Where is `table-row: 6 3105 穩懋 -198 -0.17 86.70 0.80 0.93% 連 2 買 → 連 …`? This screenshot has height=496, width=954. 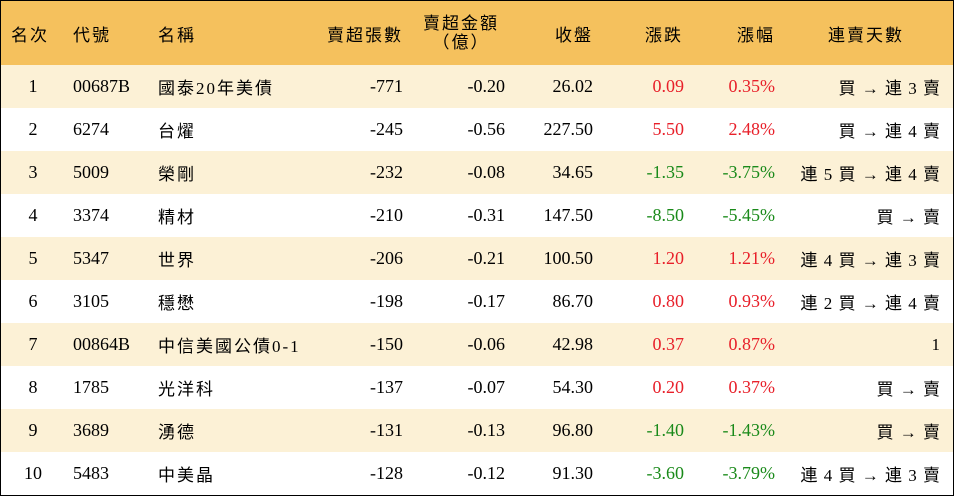 table-row: 6 3105 穩懋 -198 -0.17 86.70 0.80 0.93% 連 2 買 → 連 … is located at coordinates (477, 301).